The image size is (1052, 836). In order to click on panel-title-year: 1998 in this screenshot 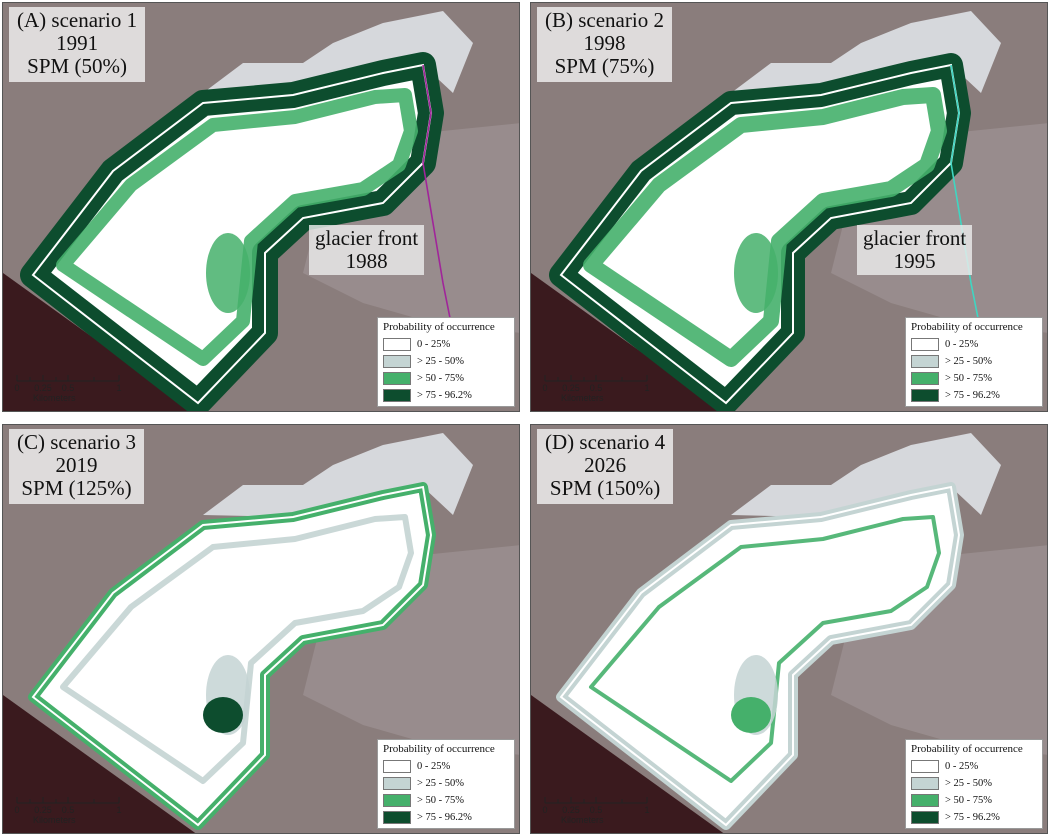, I will do `click(604, 43)`.